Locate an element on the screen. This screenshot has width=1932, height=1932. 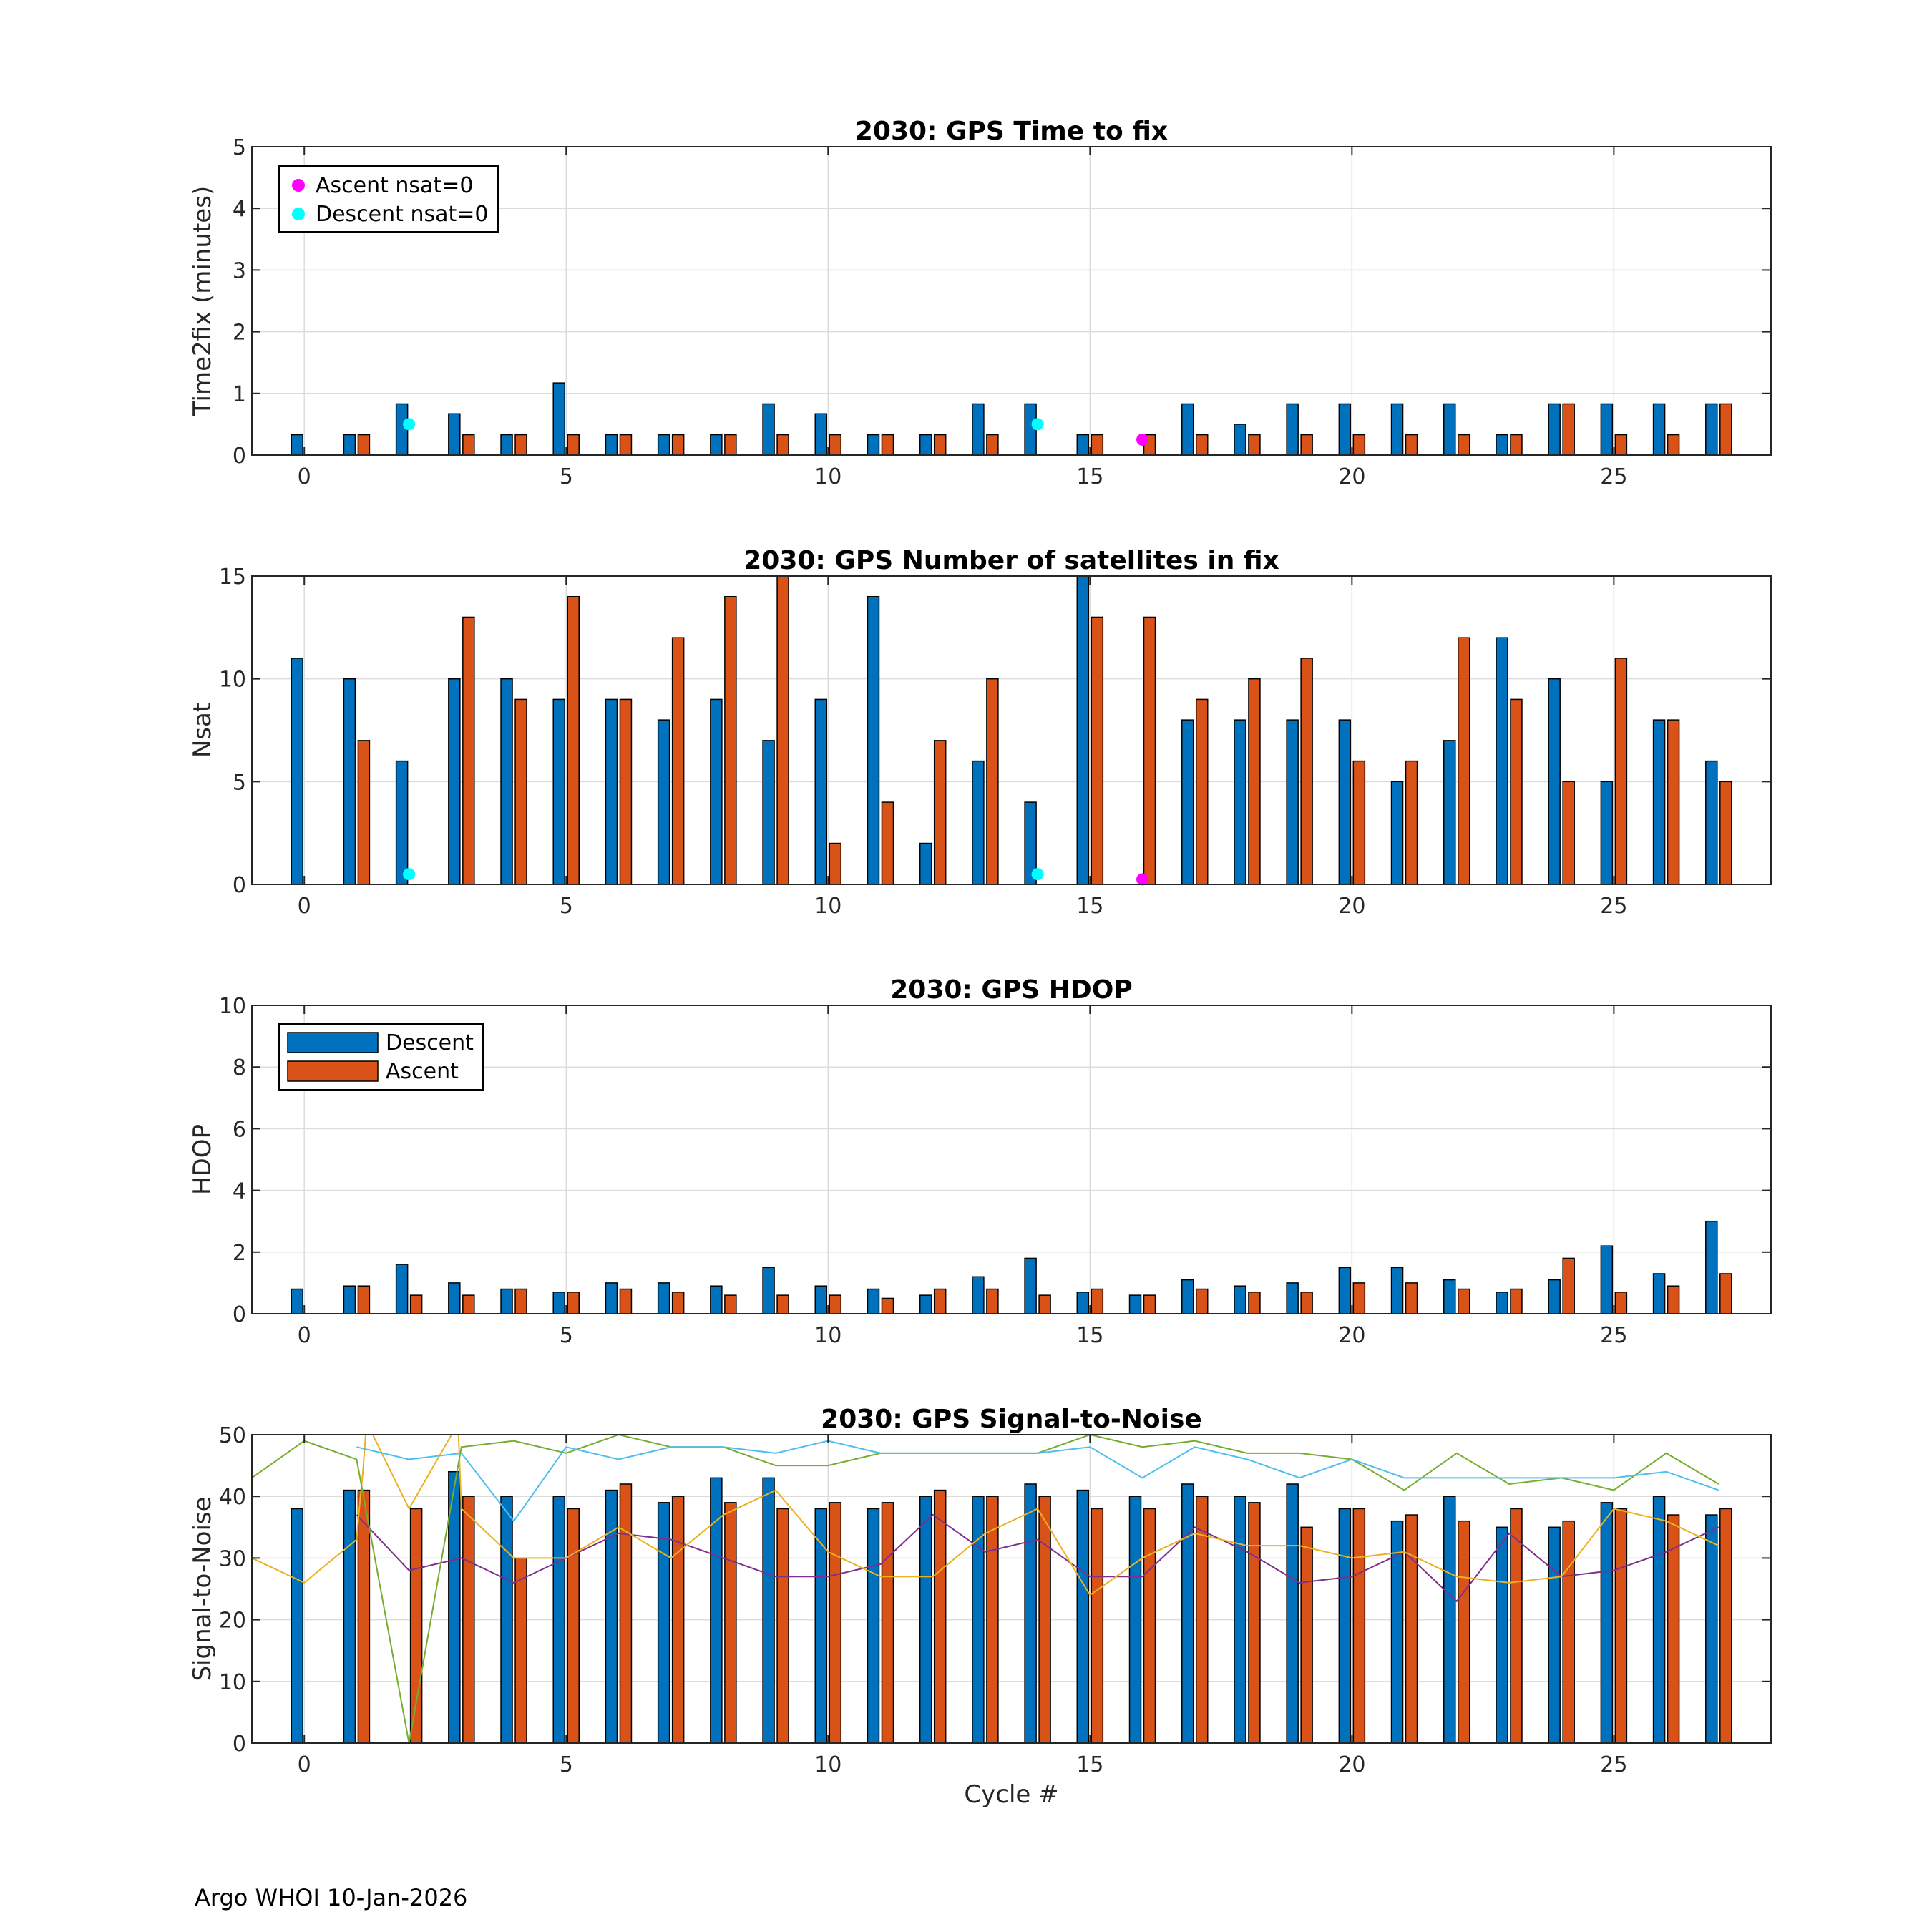
legend: Descent Ascent is located at coordinates (381, 1057).